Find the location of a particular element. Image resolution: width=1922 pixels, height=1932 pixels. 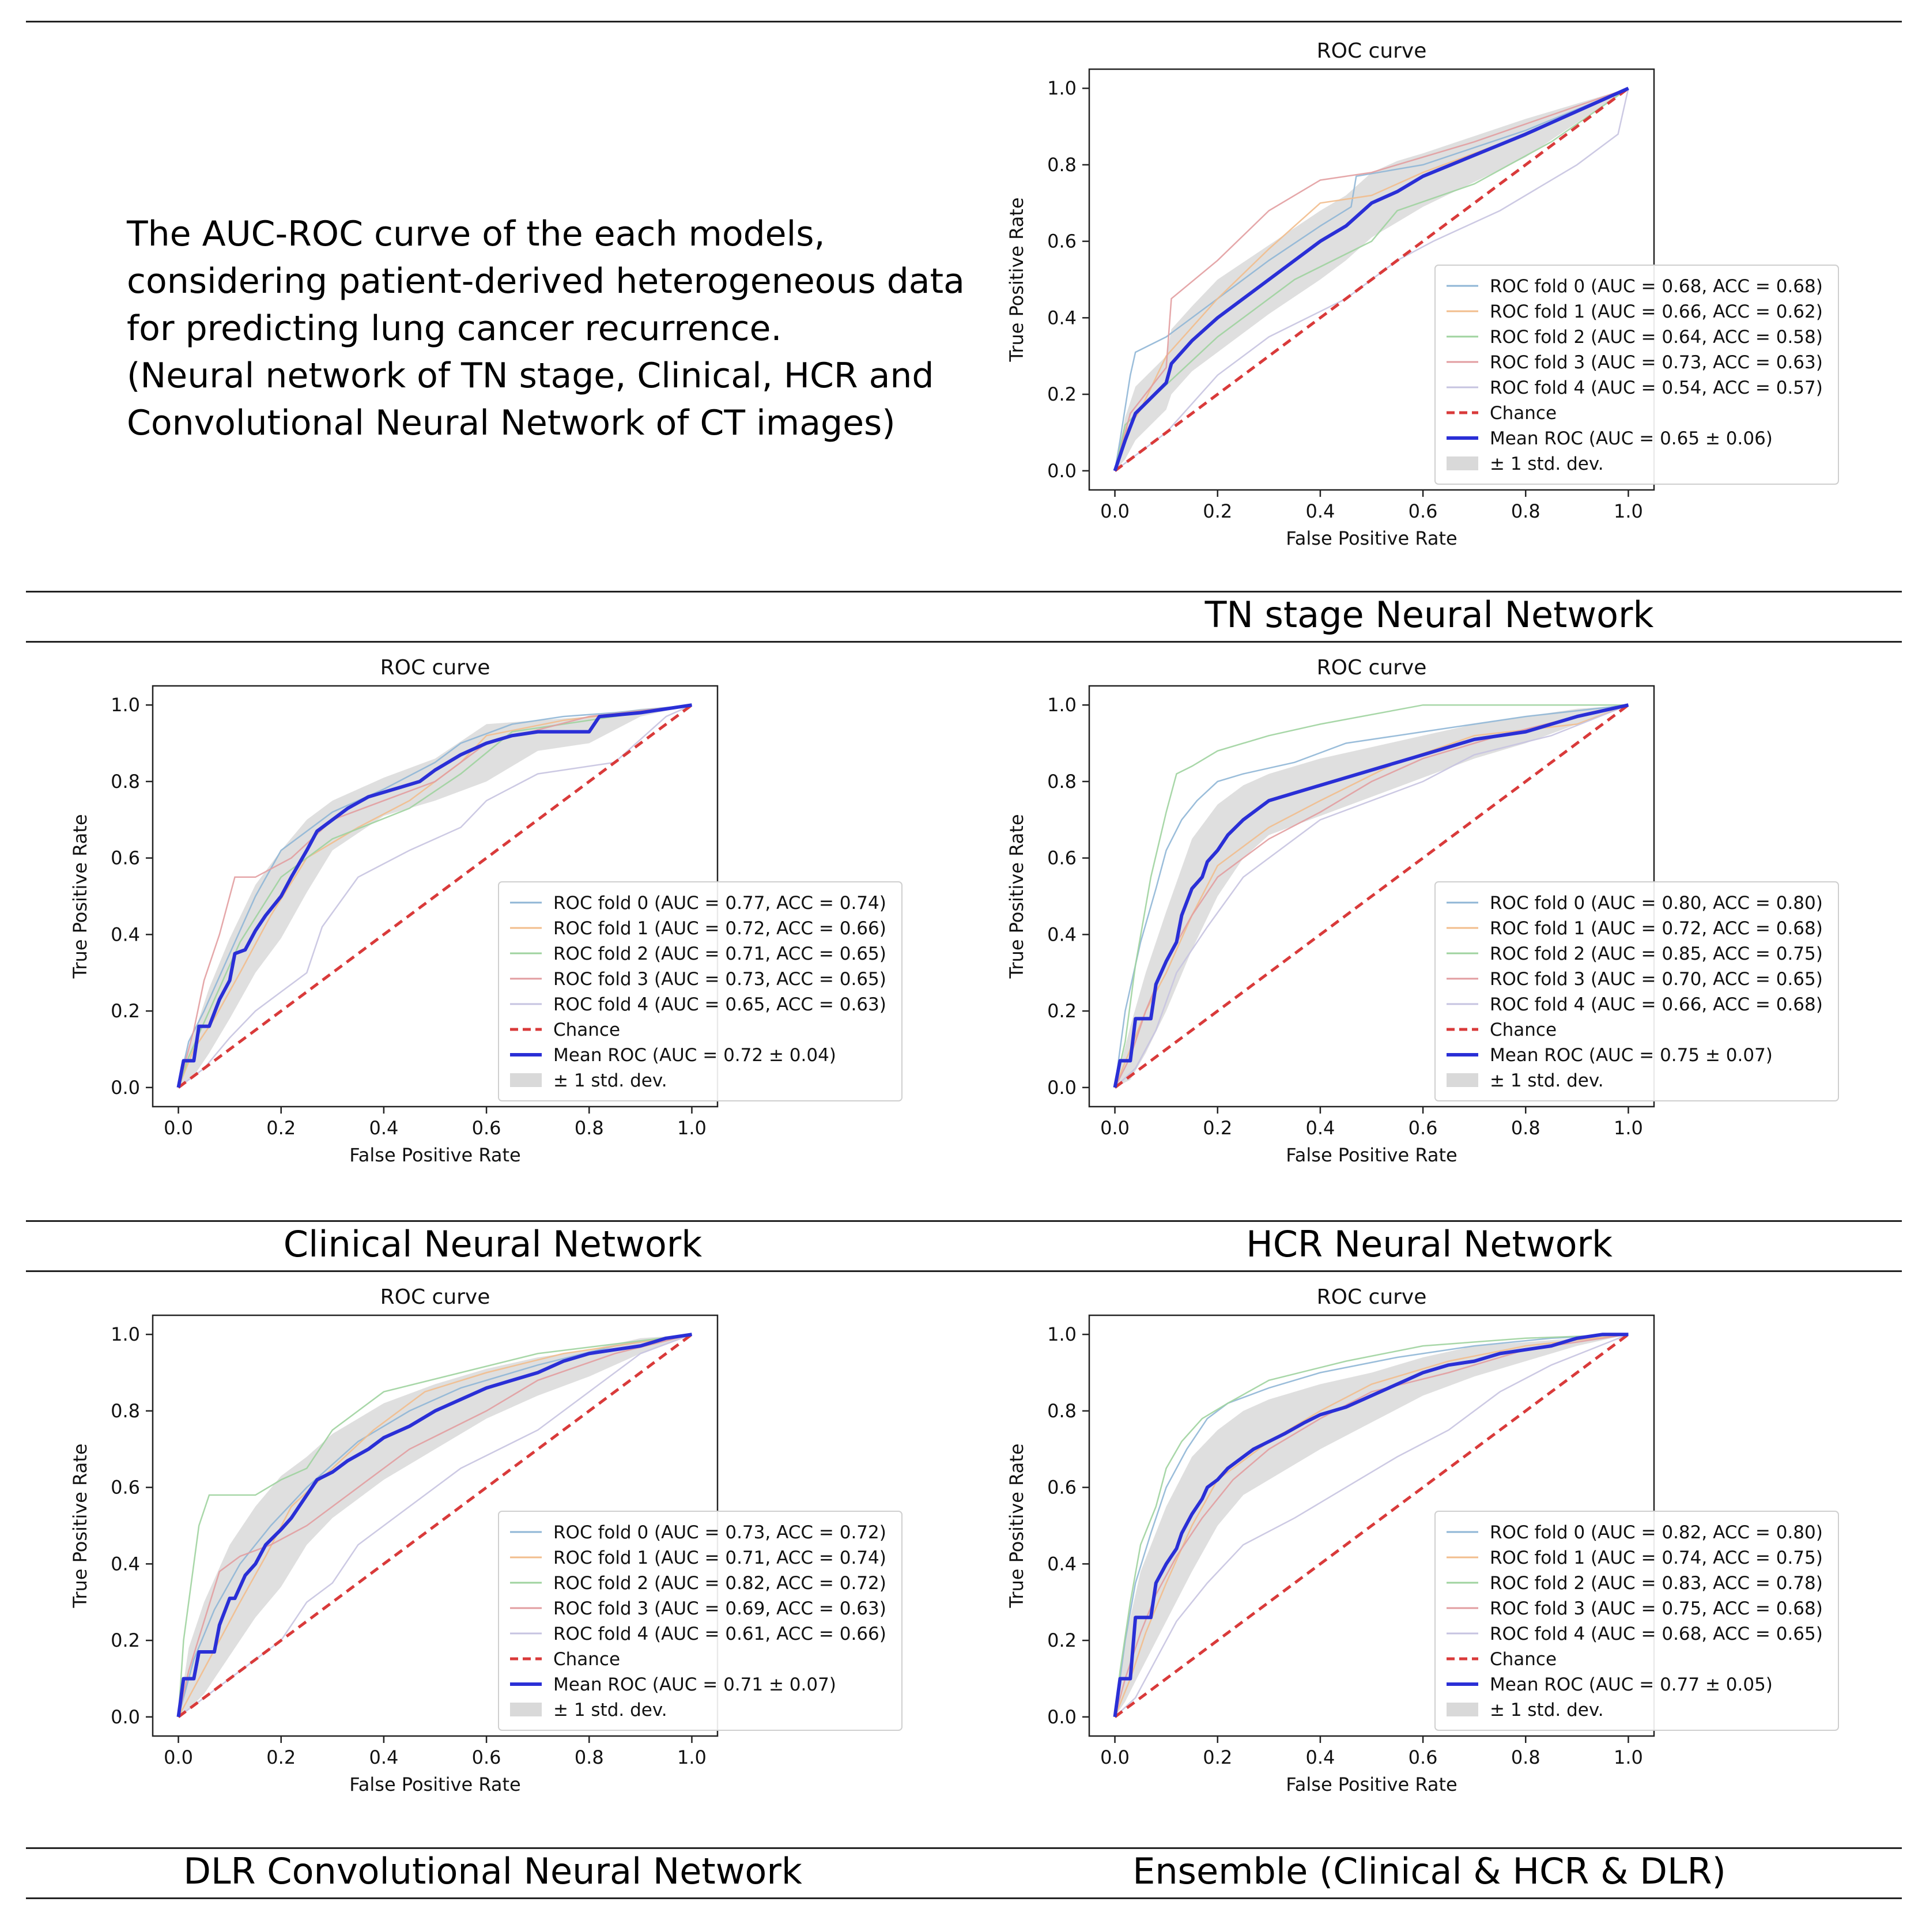

y-tick-label: 1.0 is located at coordinates (1062, 88).